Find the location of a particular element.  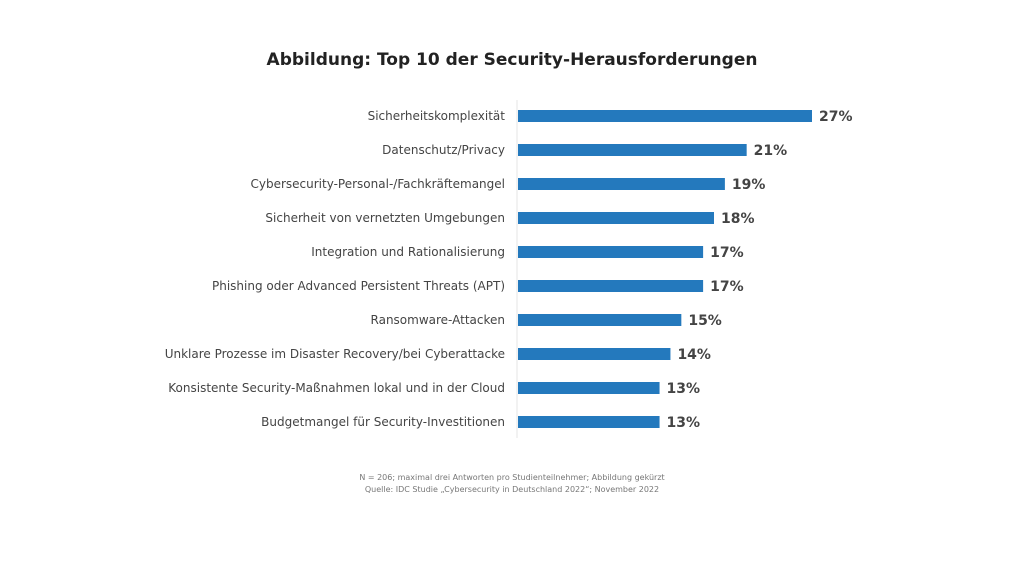

value-label: 18% is located at coordinates (738, 219).